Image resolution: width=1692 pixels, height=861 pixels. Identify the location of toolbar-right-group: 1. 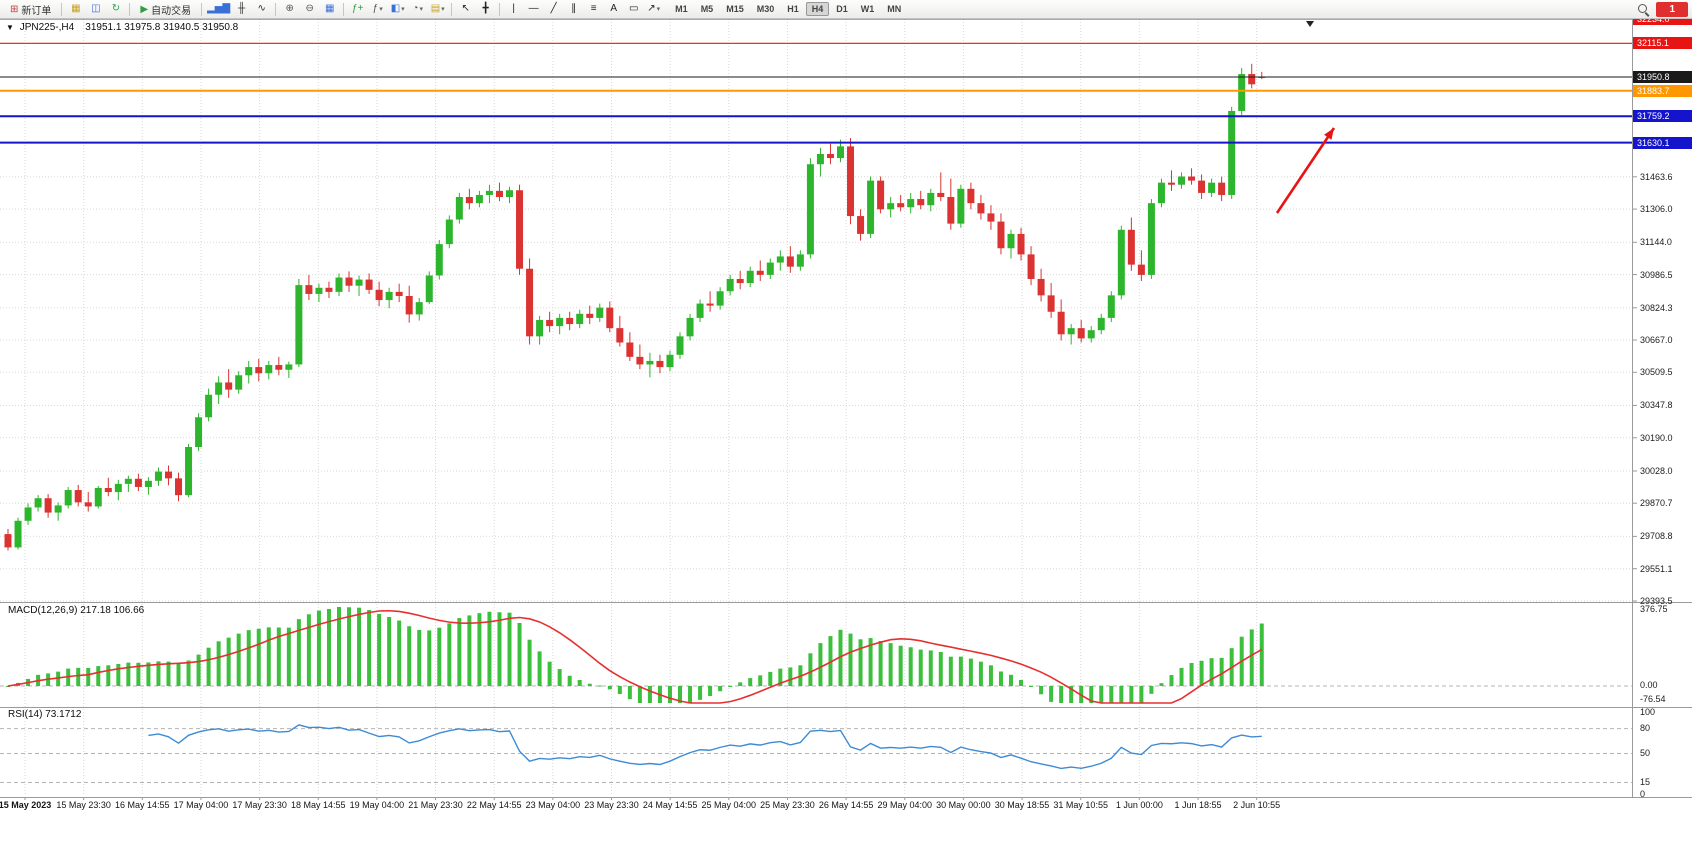
(1662, 9).